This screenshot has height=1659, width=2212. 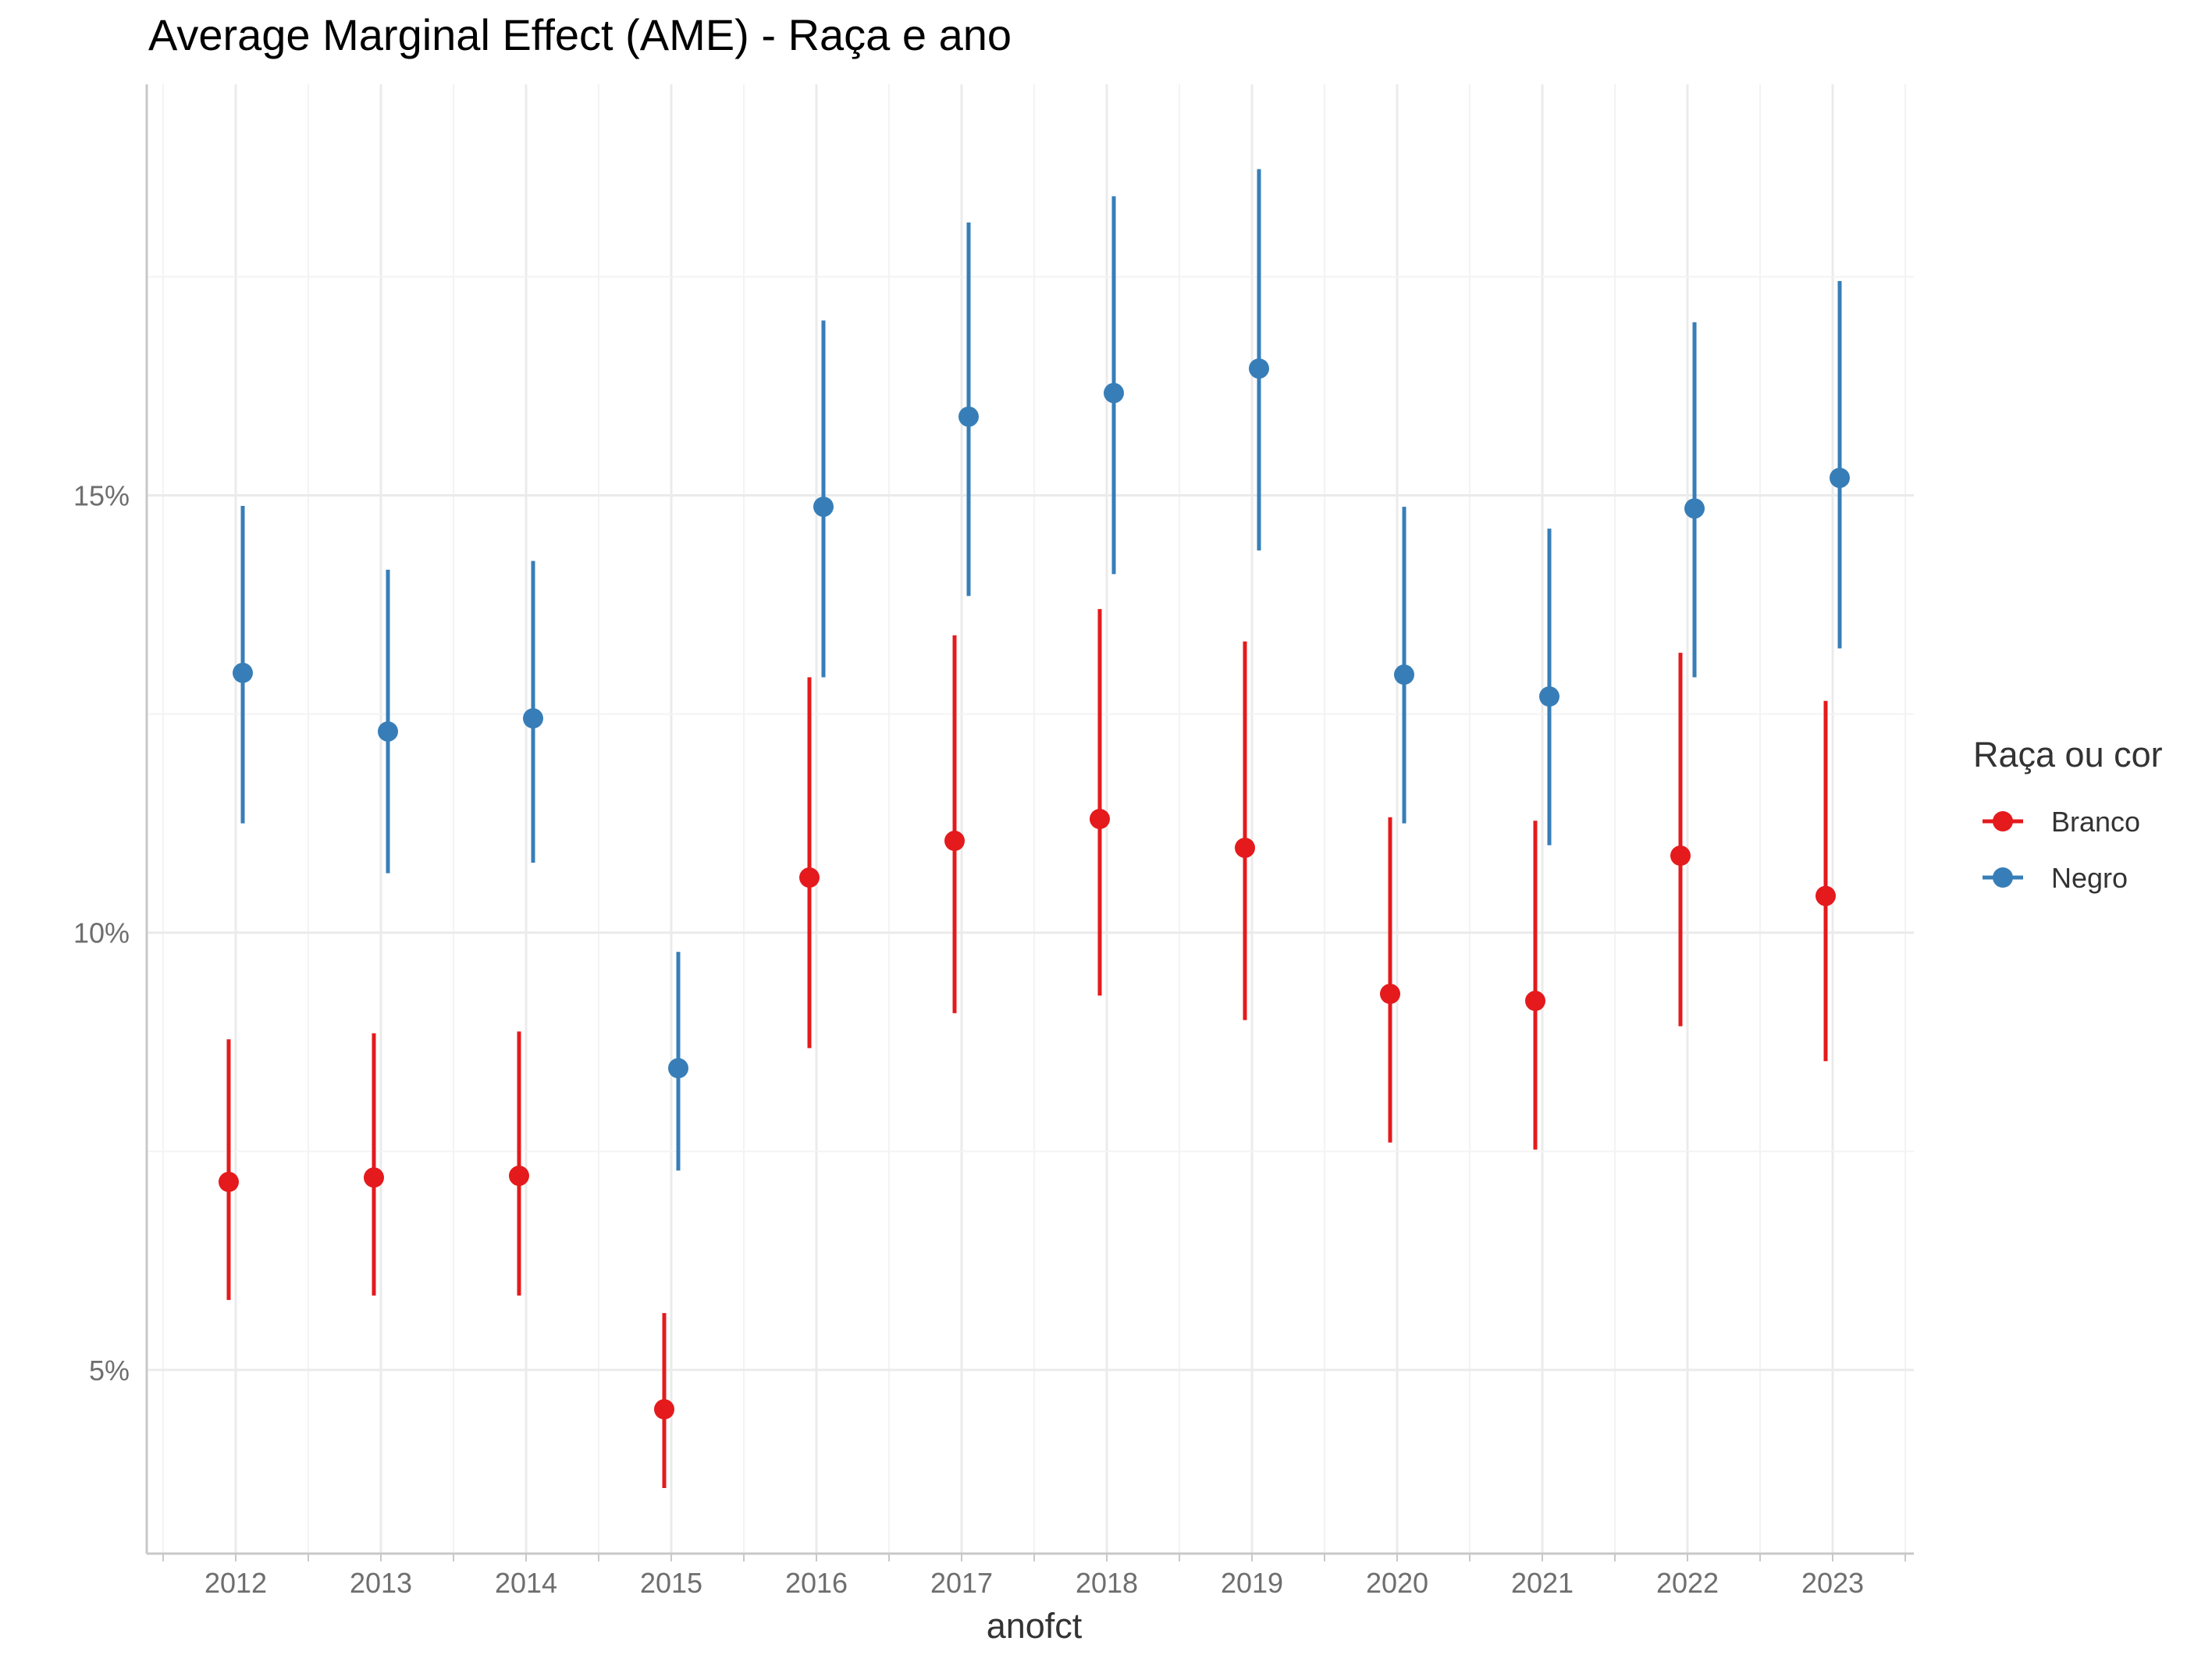 What do you see at coordinates (2095, 822) in the screenshot?
I see `legend-label: Branco` at bounding box center [2095, 822].